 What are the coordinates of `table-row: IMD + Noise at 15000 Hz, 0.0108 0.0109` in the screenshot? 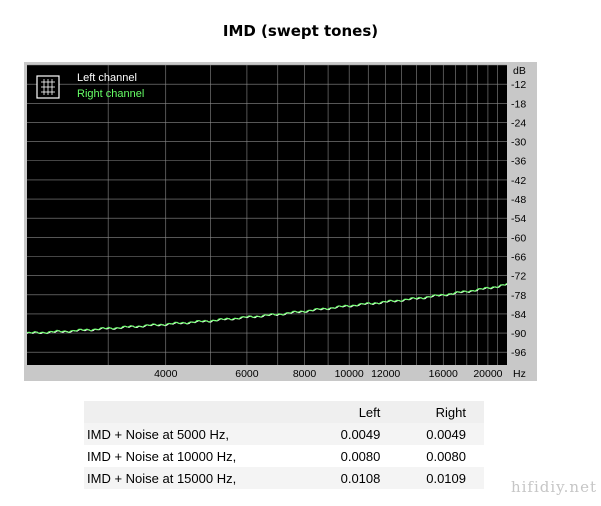 It's located at (284, 478).